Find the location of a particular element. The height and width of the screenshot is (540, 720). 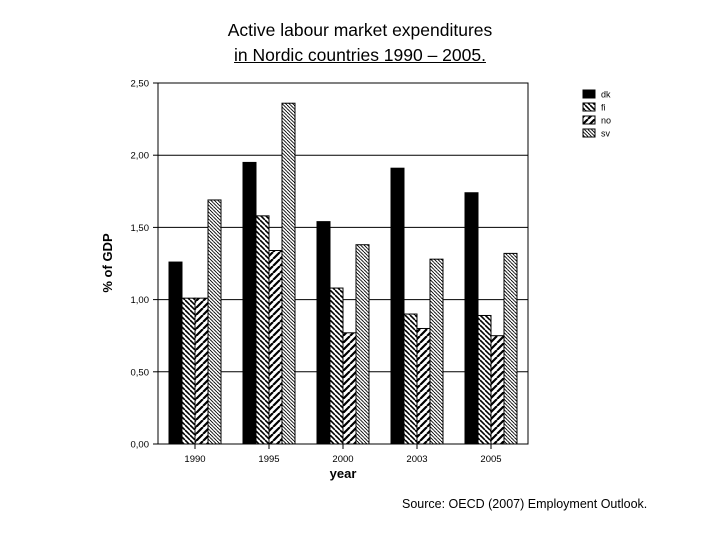

x-tick-label: 2000 is located at coordinates (342, 459).